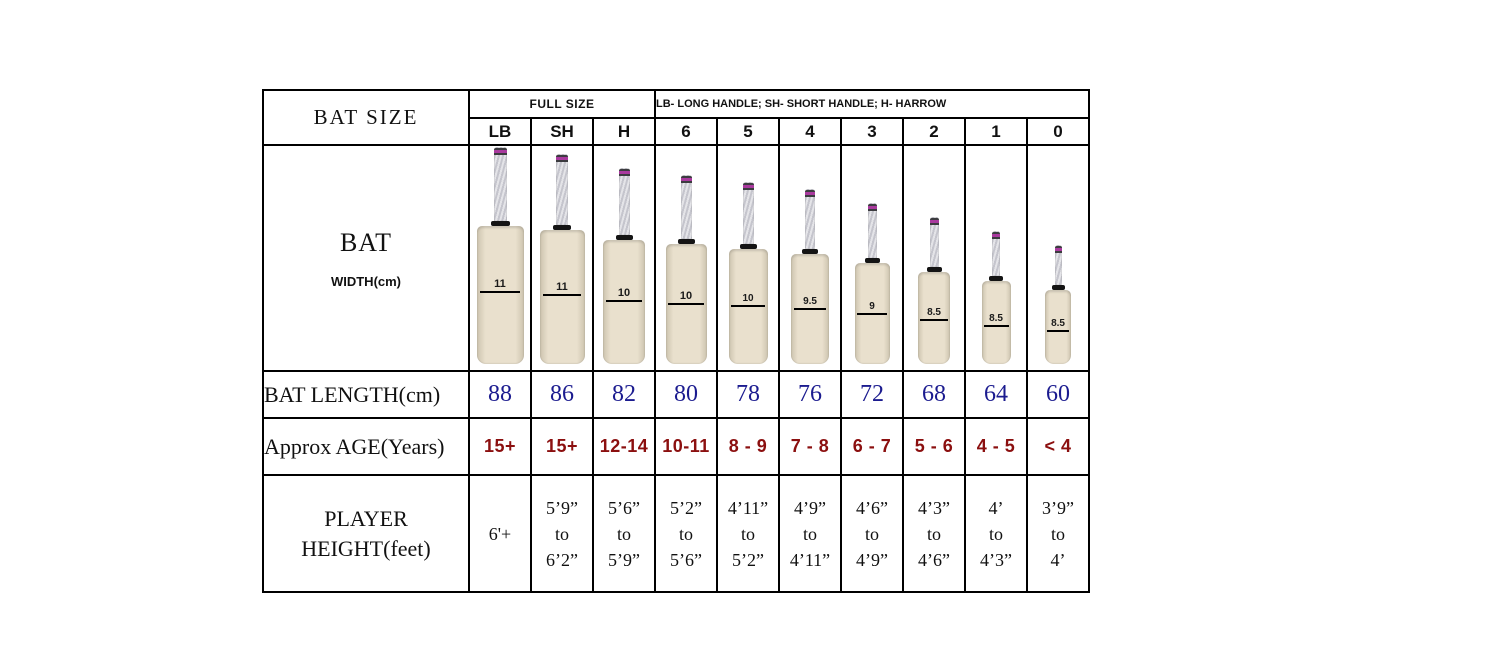 This screenshot has height=667, width=1500. Describe the element at coordinates (366, 533) in the screenshot. I see `player-height-row-label: PLAYER HEIGHT(feet)` at that location.